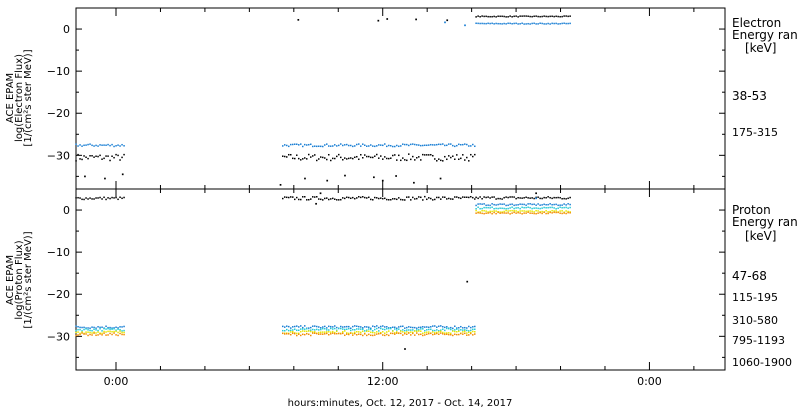 The image size is (800, 410). Describe the element at coordinates (58, 252) in the screenshot. I see `y-tick-label: −10` at that location.